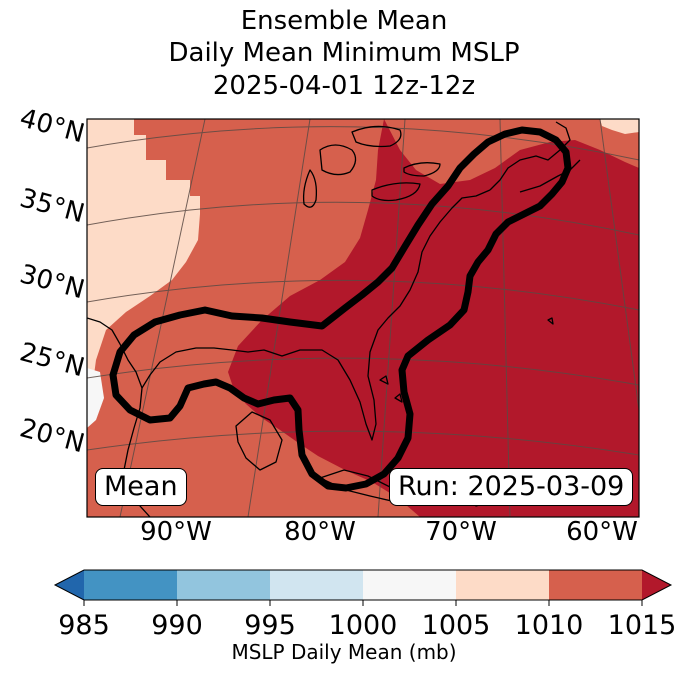  Describe the element at coordinates (69, 585) in the screenshot. I see `colorbar-extend-low` at that location.